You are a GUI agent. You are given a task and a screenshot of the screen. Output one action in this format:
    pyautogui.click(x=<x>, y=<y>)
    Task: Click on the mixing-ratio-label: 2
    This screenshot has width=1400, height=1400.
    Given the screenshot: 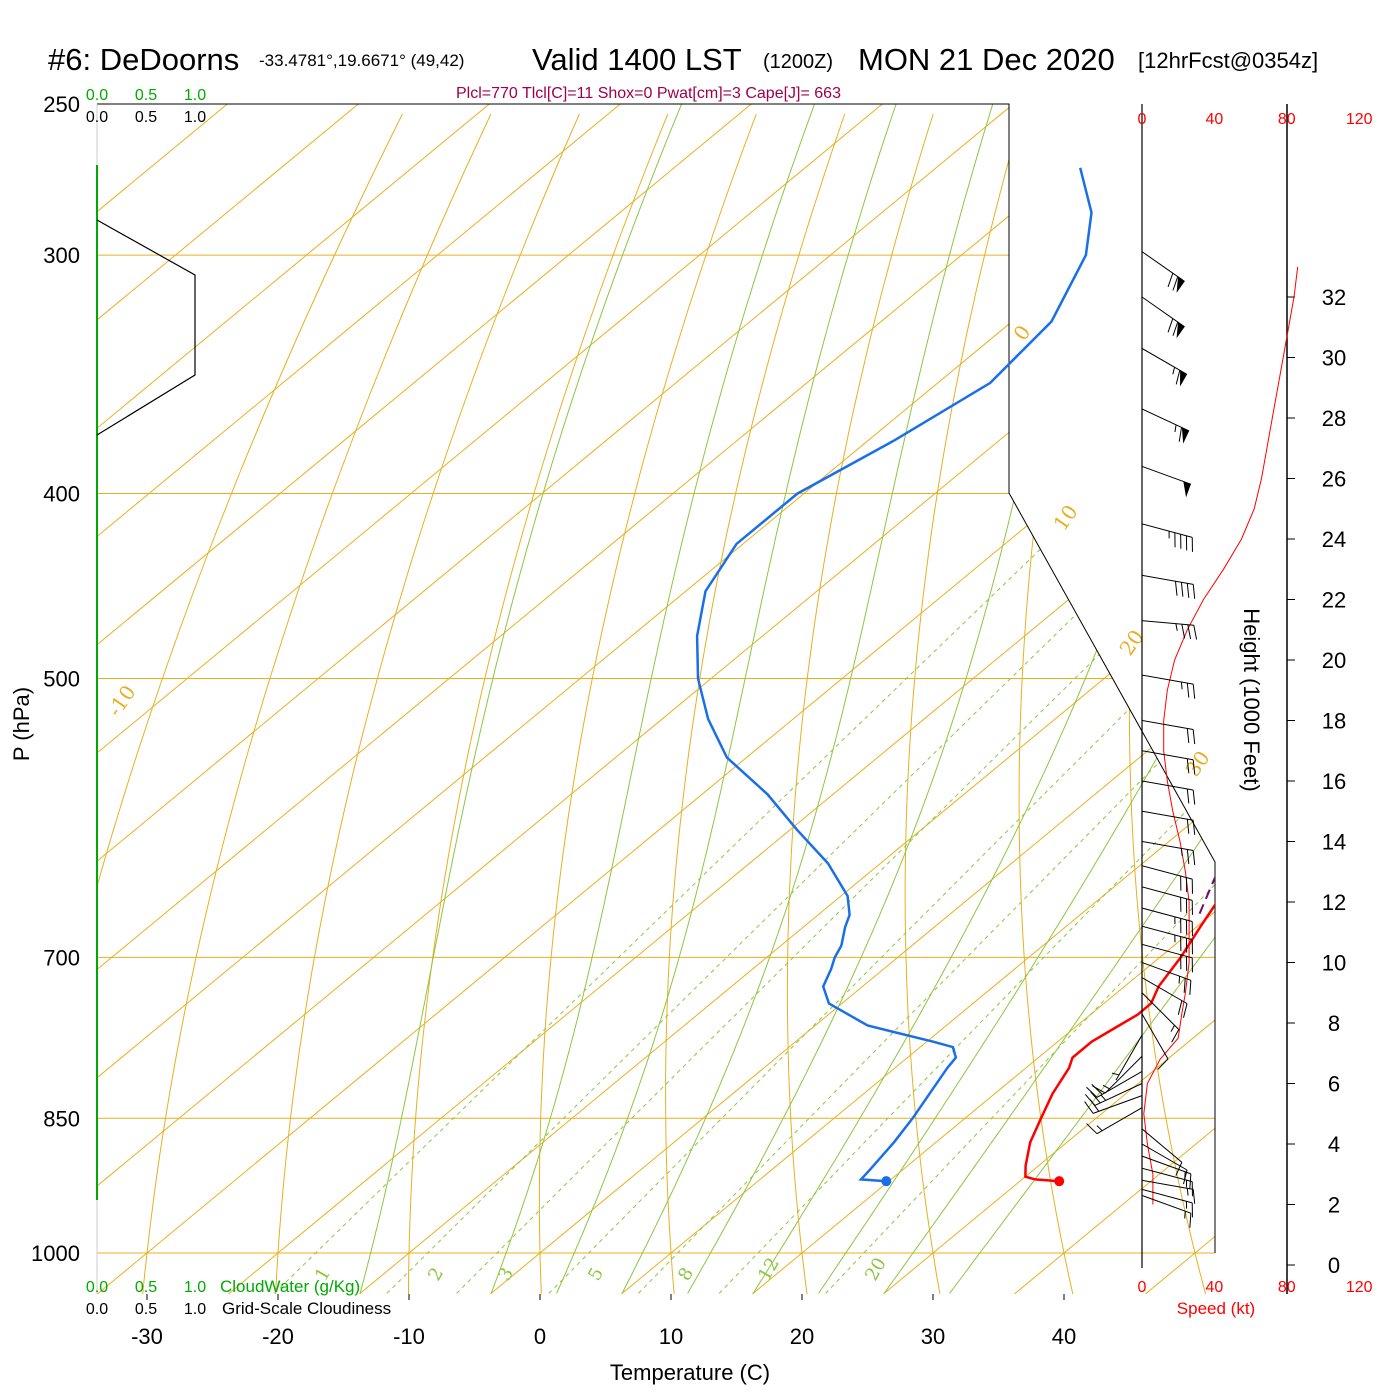 What is the action you would take?
    pyautogui.click(x=436, y=1274)
    